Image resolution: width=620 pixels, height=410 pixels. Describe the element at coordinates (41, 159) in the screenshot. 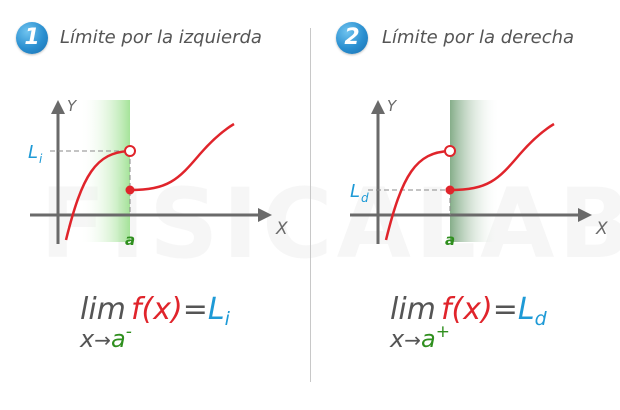

I see `limit-value-subscript: i` at that location.